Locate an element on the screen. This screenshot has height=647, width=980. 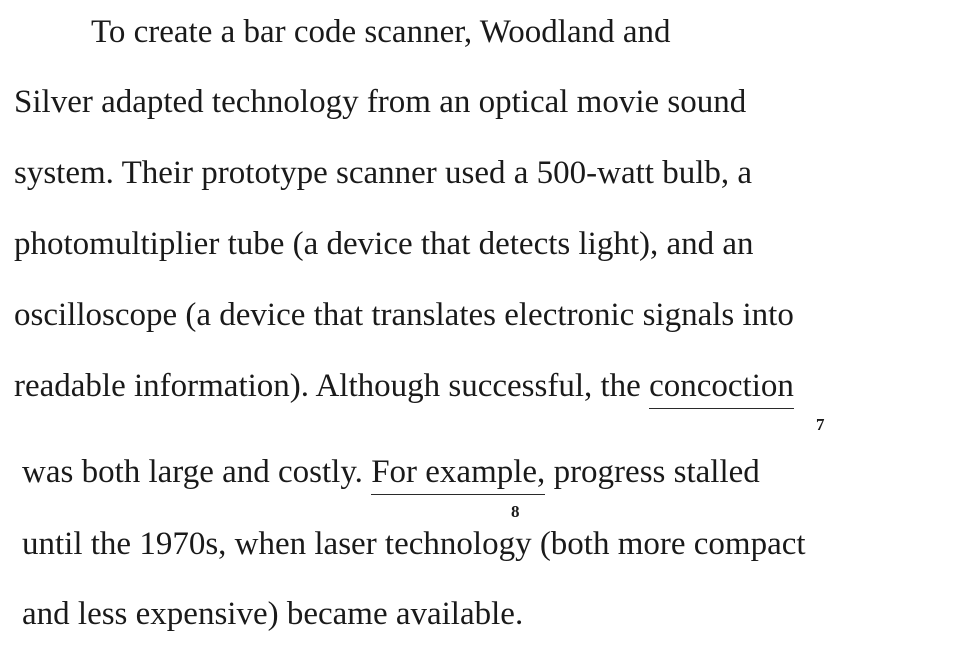
underlined-segment-7: concoction is located at coordinates (721, 387).